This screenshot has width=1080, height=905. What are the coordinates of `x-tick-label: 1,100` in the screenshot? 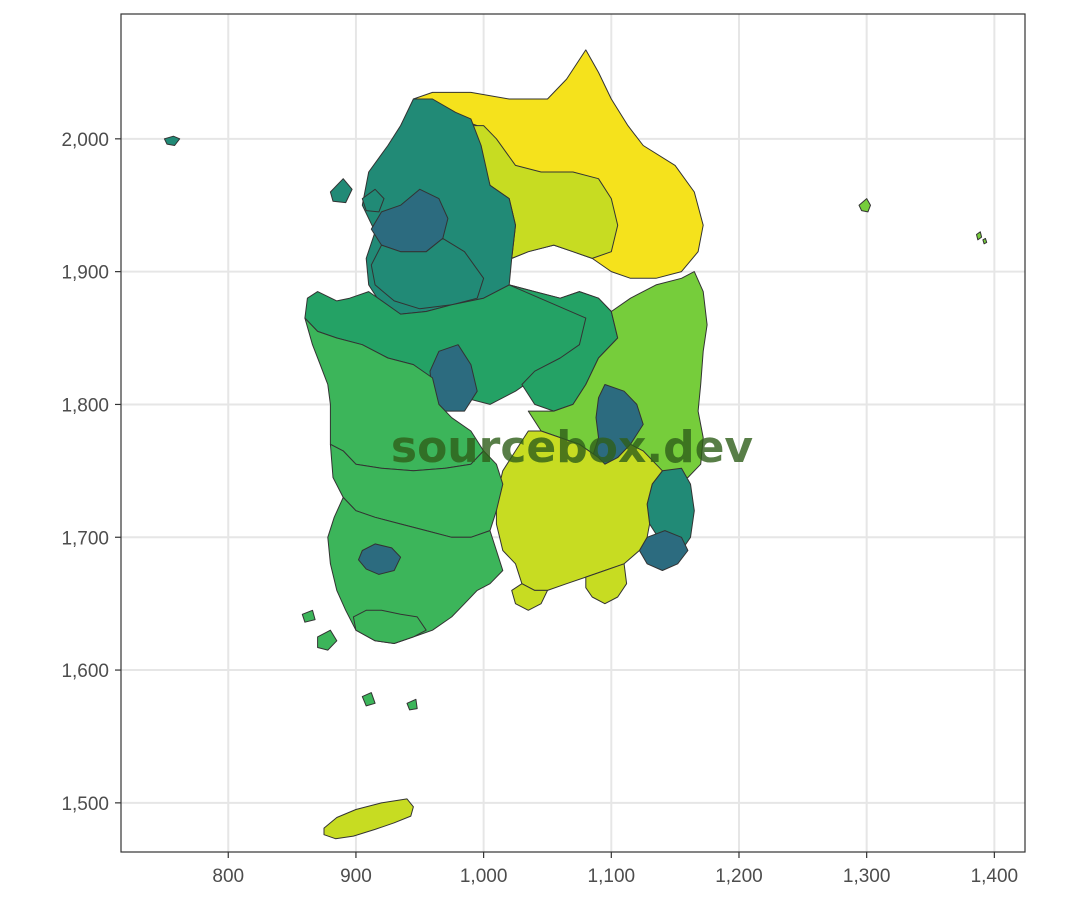 It's located at (612, 876).